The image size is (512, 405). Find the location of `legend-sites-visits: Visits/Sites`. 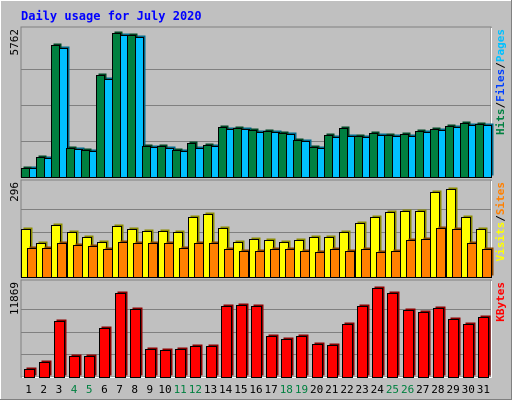

legend-sites-visits: Visits/Sites is located at coordinates (500, 222).